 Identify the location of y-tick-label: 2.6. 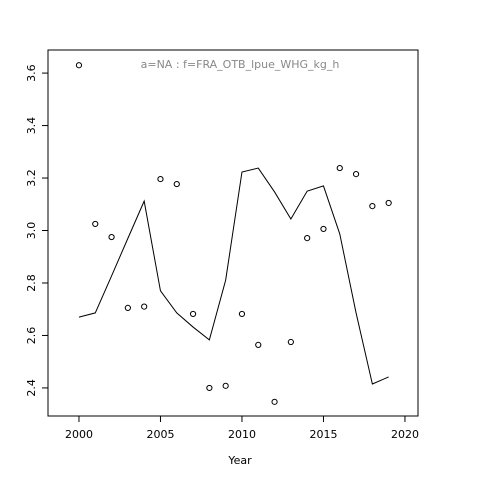
(31, 336).